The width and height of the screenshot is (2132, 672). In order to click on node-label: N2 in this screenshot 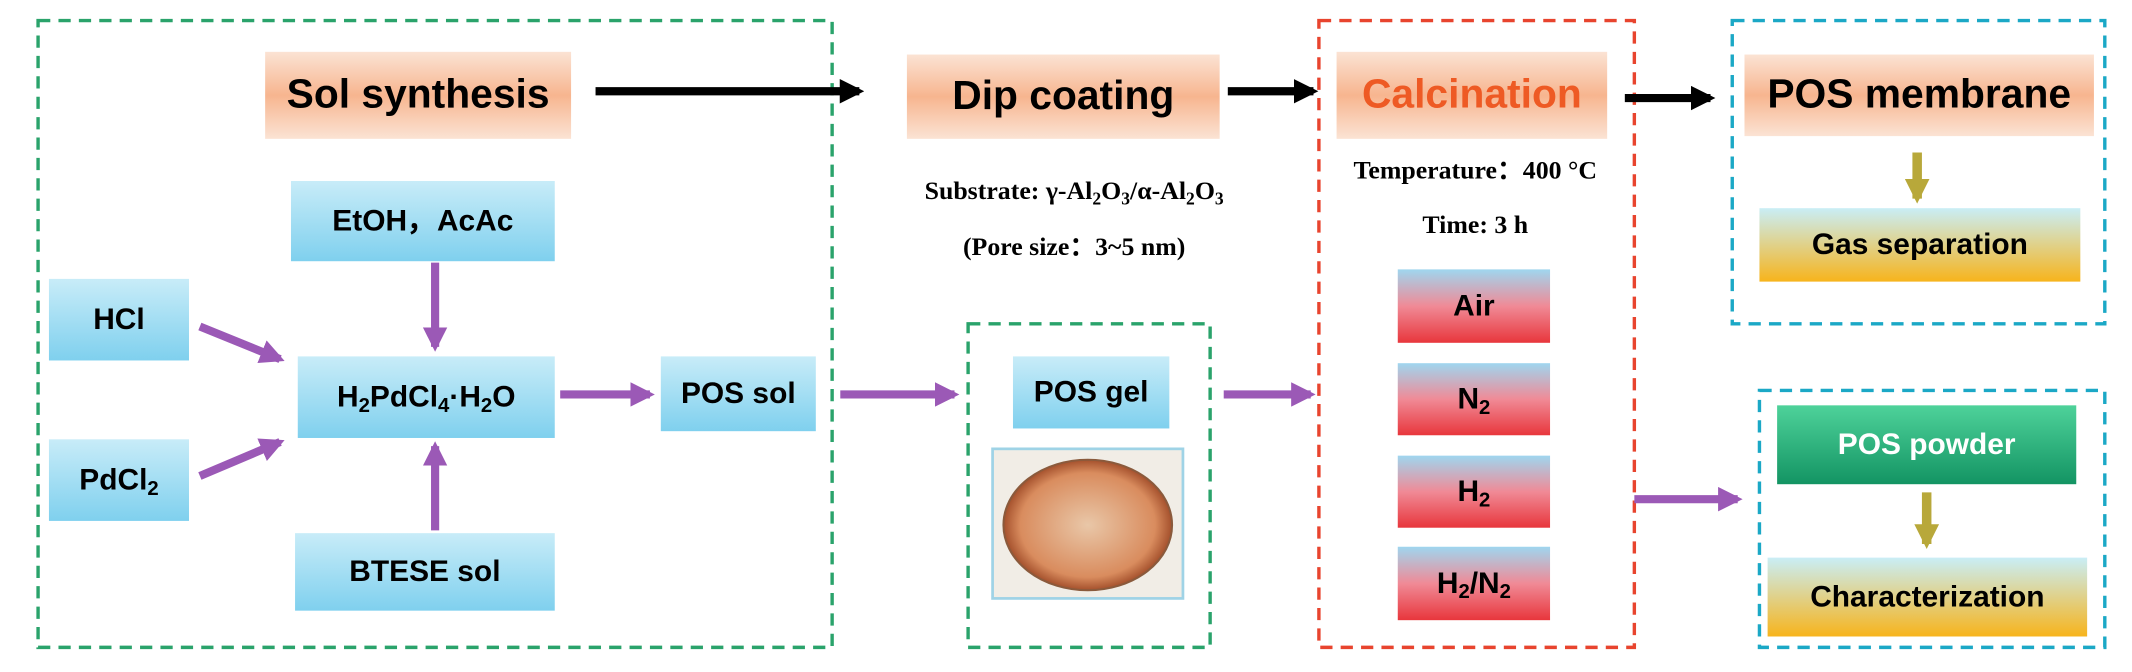, I will do `click(1473, 400)`.